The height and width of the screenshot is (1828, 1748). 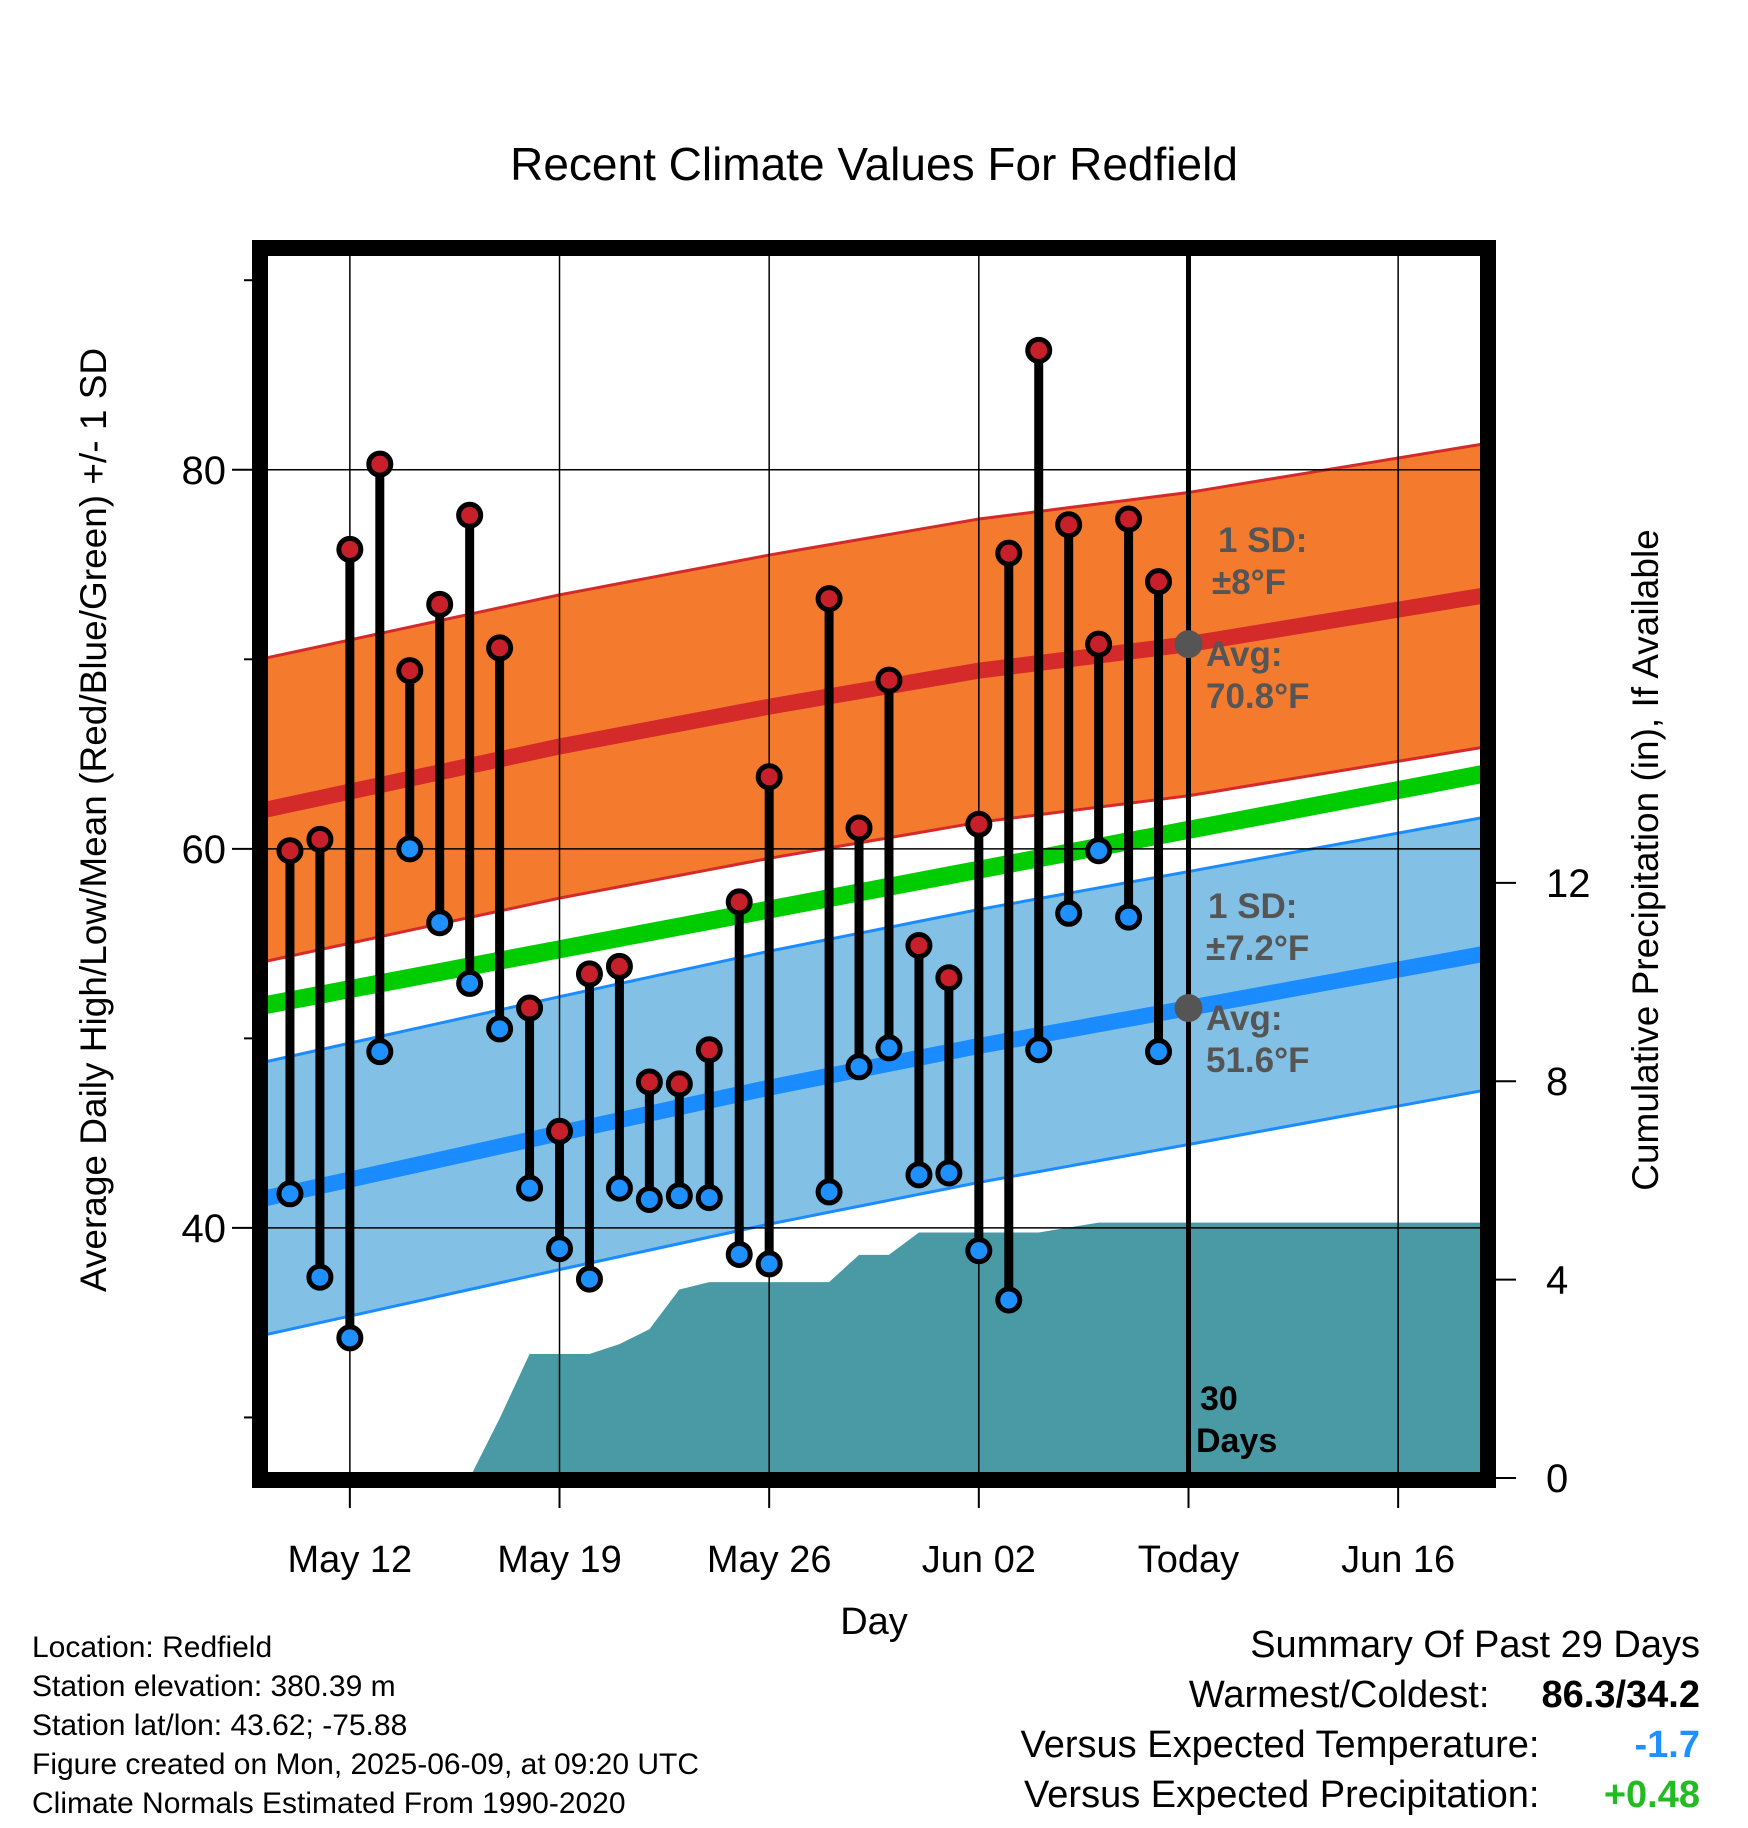 I want to click on y-axis-left: 40 60 80, so click(x=221, y=849).